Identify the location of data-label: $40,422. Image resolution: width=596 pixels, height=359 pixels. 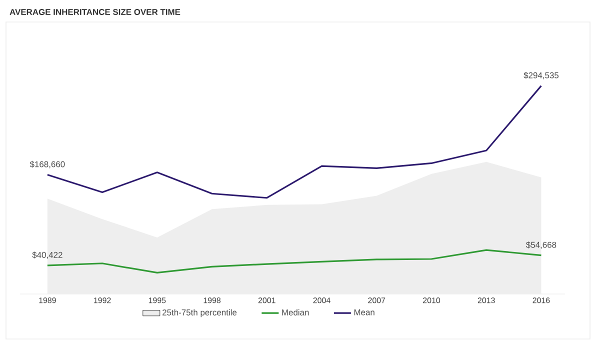
(47, 255).